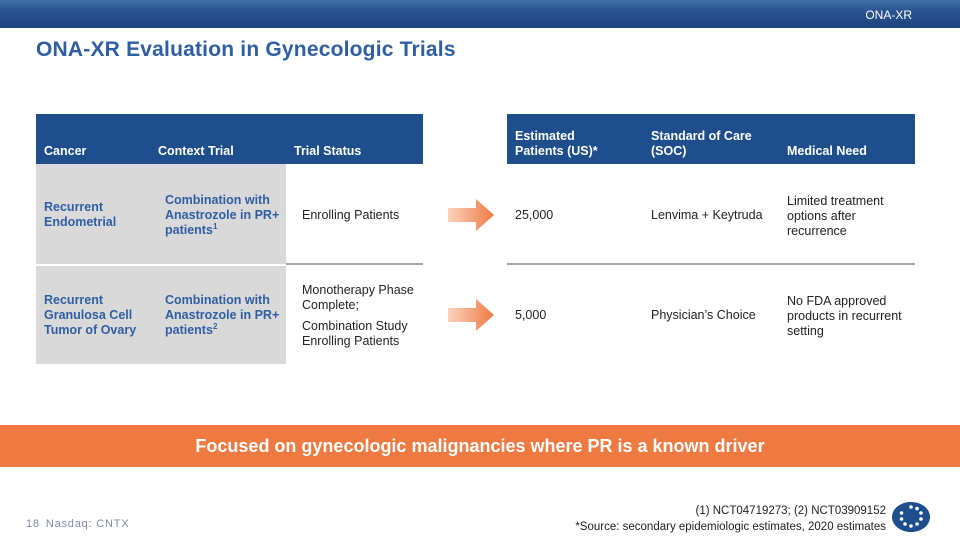 The image size is (960, 540). What do you see at coordinates (80, 214) in the screenshot?
I see `row-1-cancer: Recurrent Endometrial` at bounding box center [80, 214].